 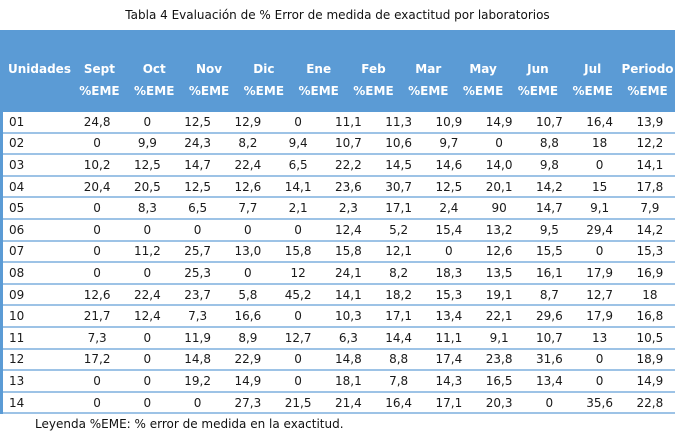 I want to click on value-cell: 12, so click(x=298, y=272).